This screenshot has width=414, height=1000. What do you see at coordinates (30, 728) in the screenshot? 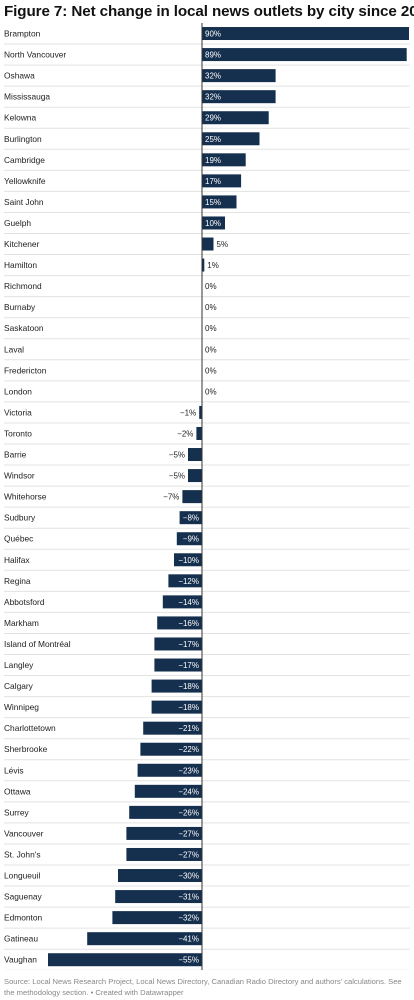
I see `category-label: Charlottetown` at bounding box center [30, 728].